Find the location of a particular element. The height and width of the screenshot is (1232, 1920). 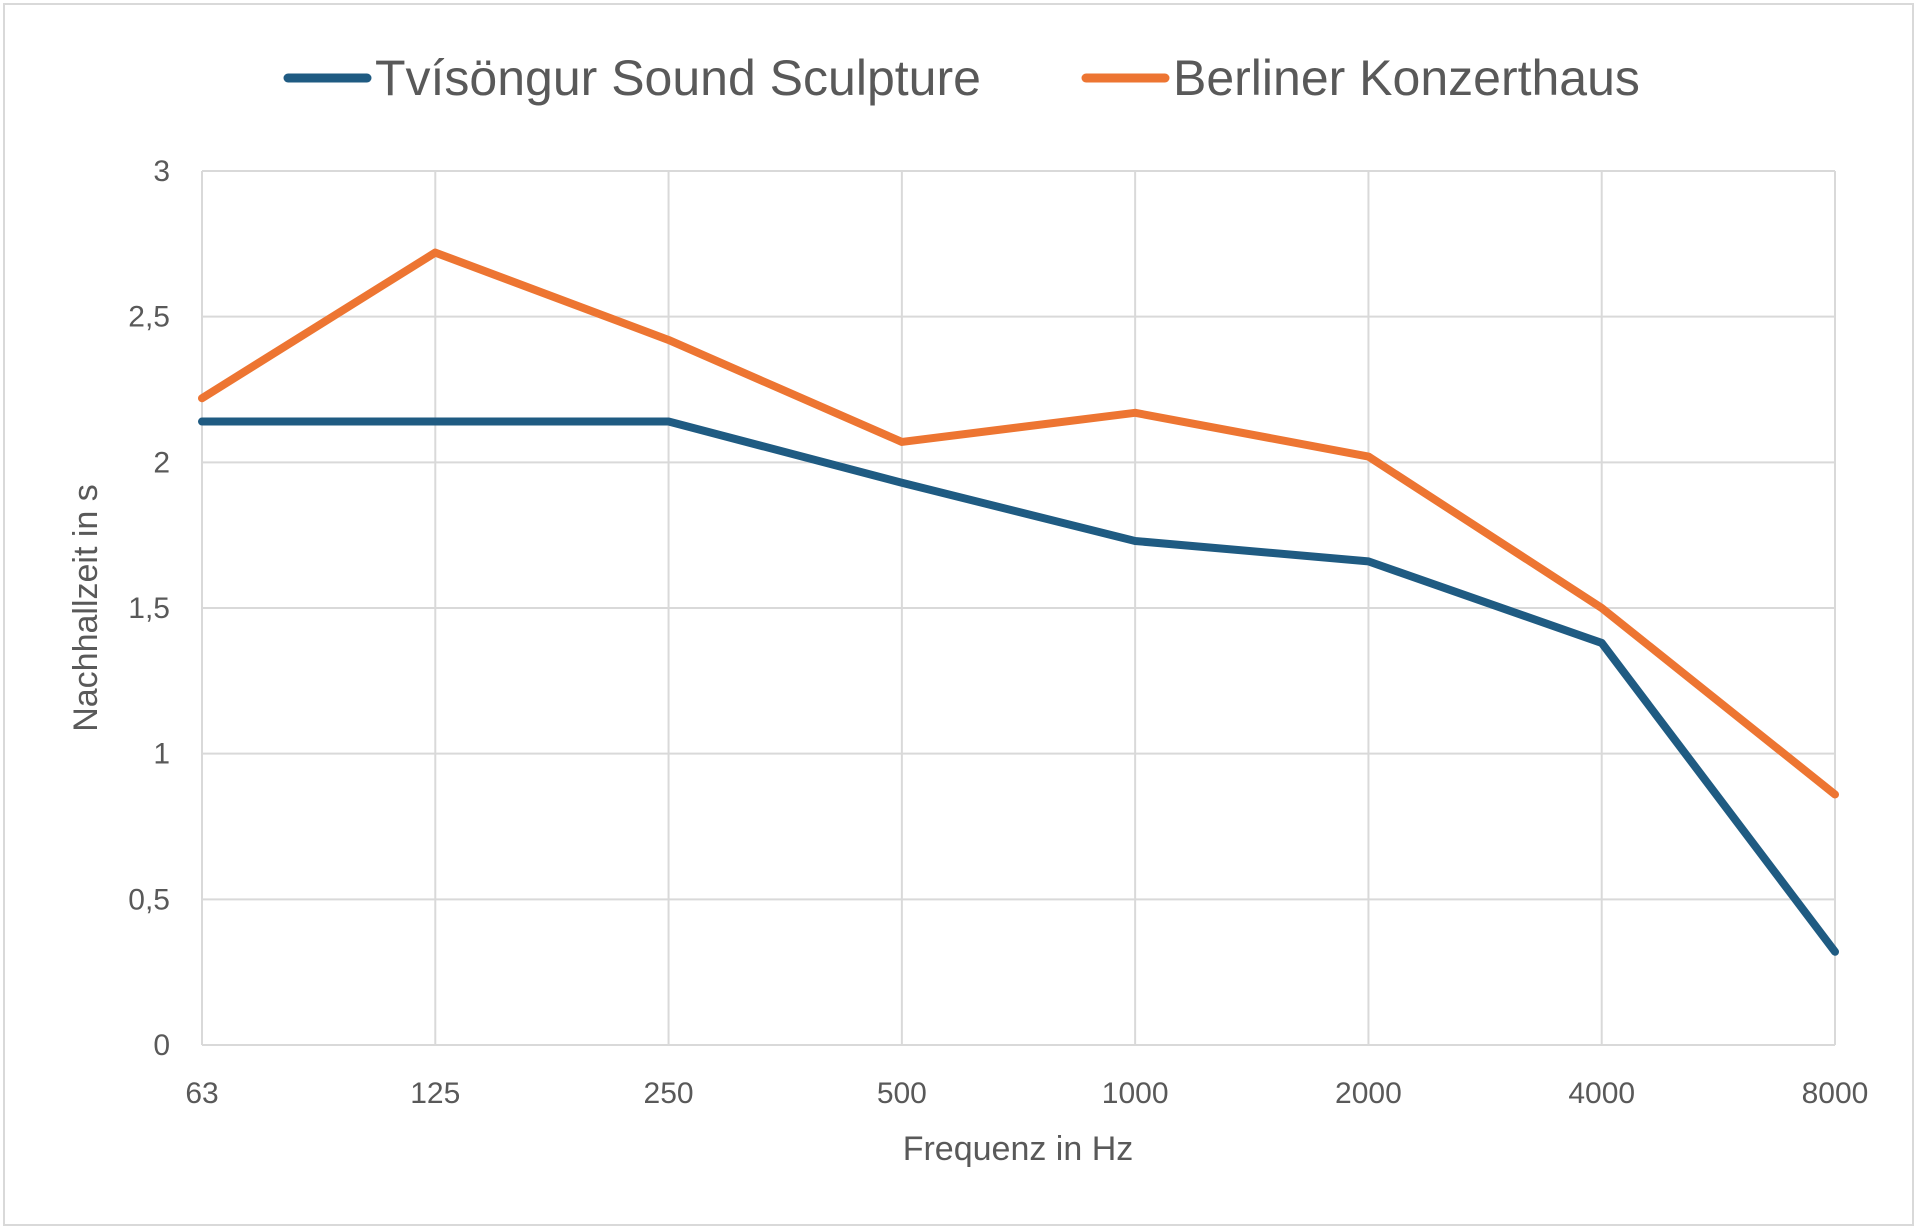

y-tick-label: 1,5 is located at coordinates (149, 608).